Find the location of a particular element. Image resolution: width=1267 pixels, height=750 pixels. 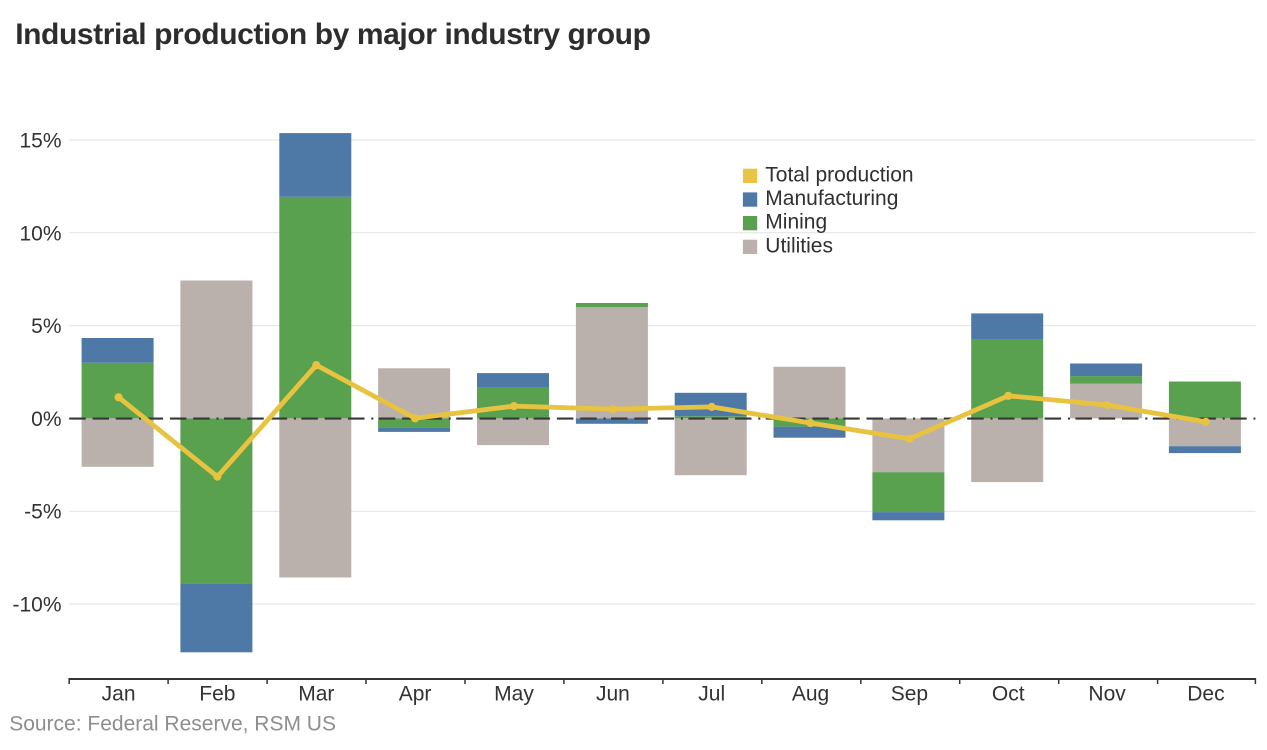

svg-text: Nov is located at coordinates (1107, 694).